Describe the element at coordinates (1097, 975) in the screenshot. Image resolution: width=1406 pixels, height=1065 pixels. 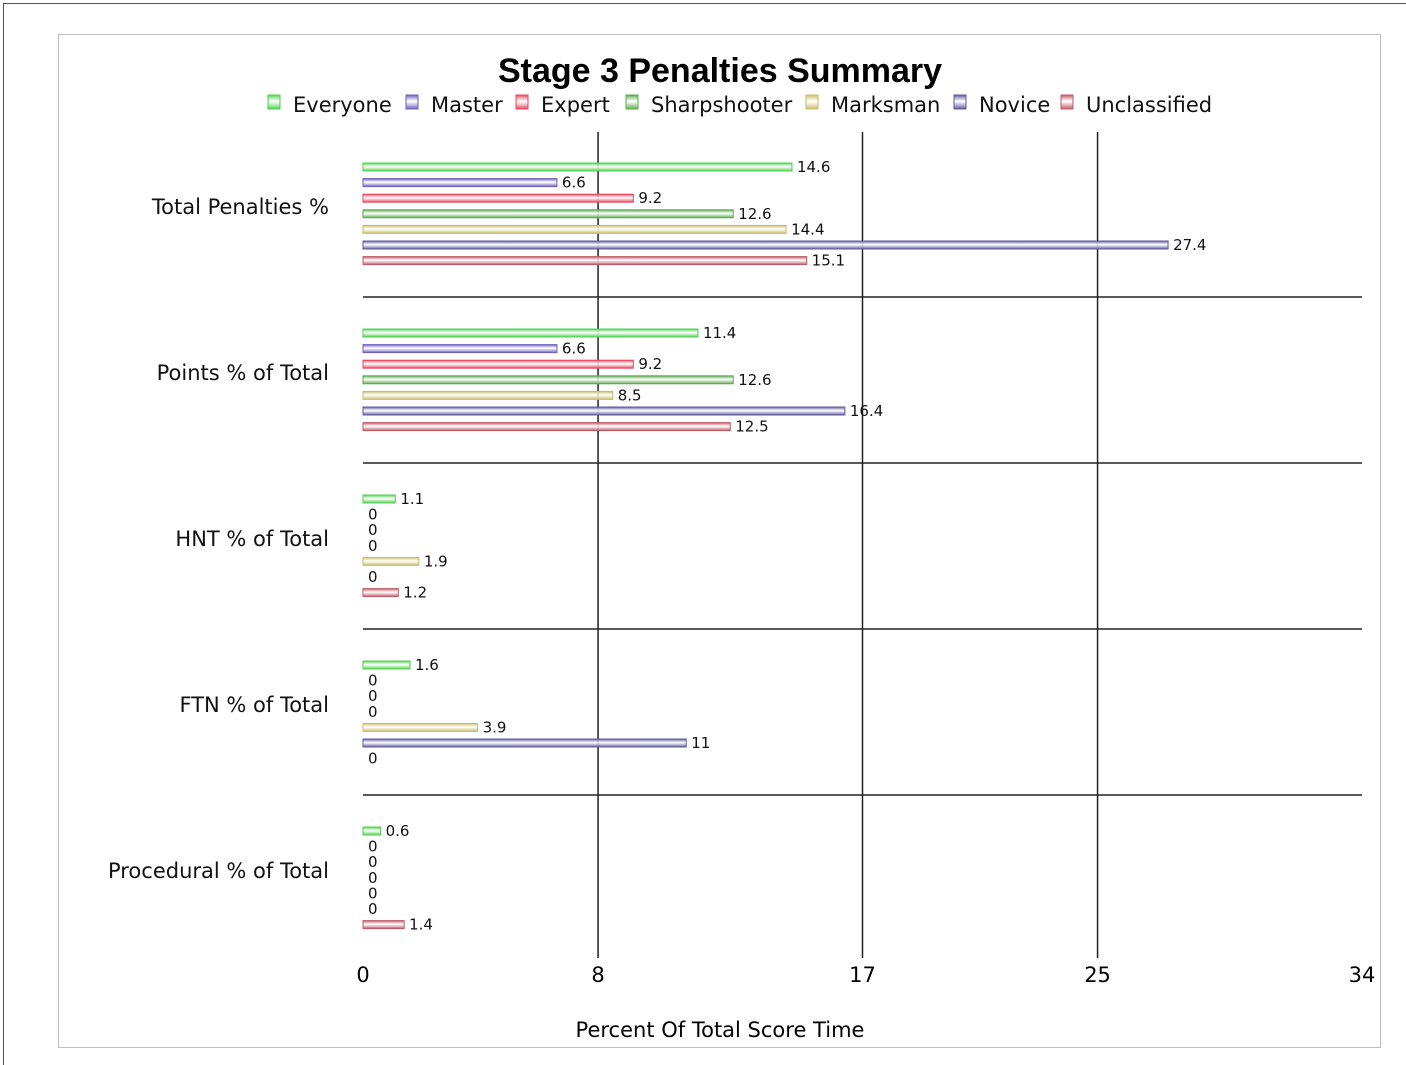
I see `x-tick-label: 25` at that location.